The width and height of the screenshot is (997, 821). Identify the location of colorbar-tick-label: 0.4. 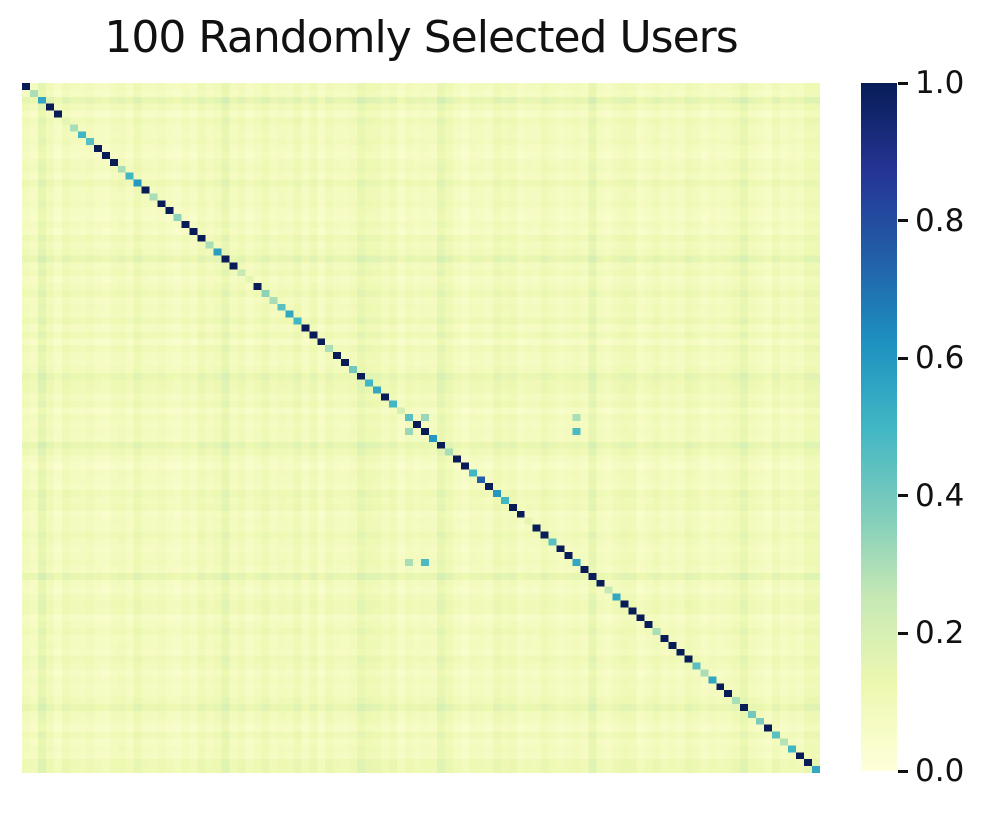
(940, 495).